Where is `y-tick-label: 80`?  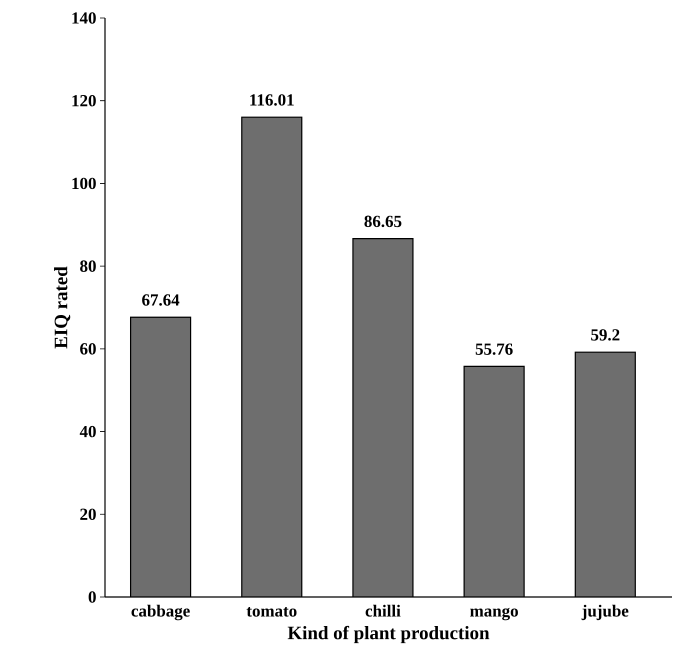
y-tick-label: 80 is located at coordinates (88, 266).